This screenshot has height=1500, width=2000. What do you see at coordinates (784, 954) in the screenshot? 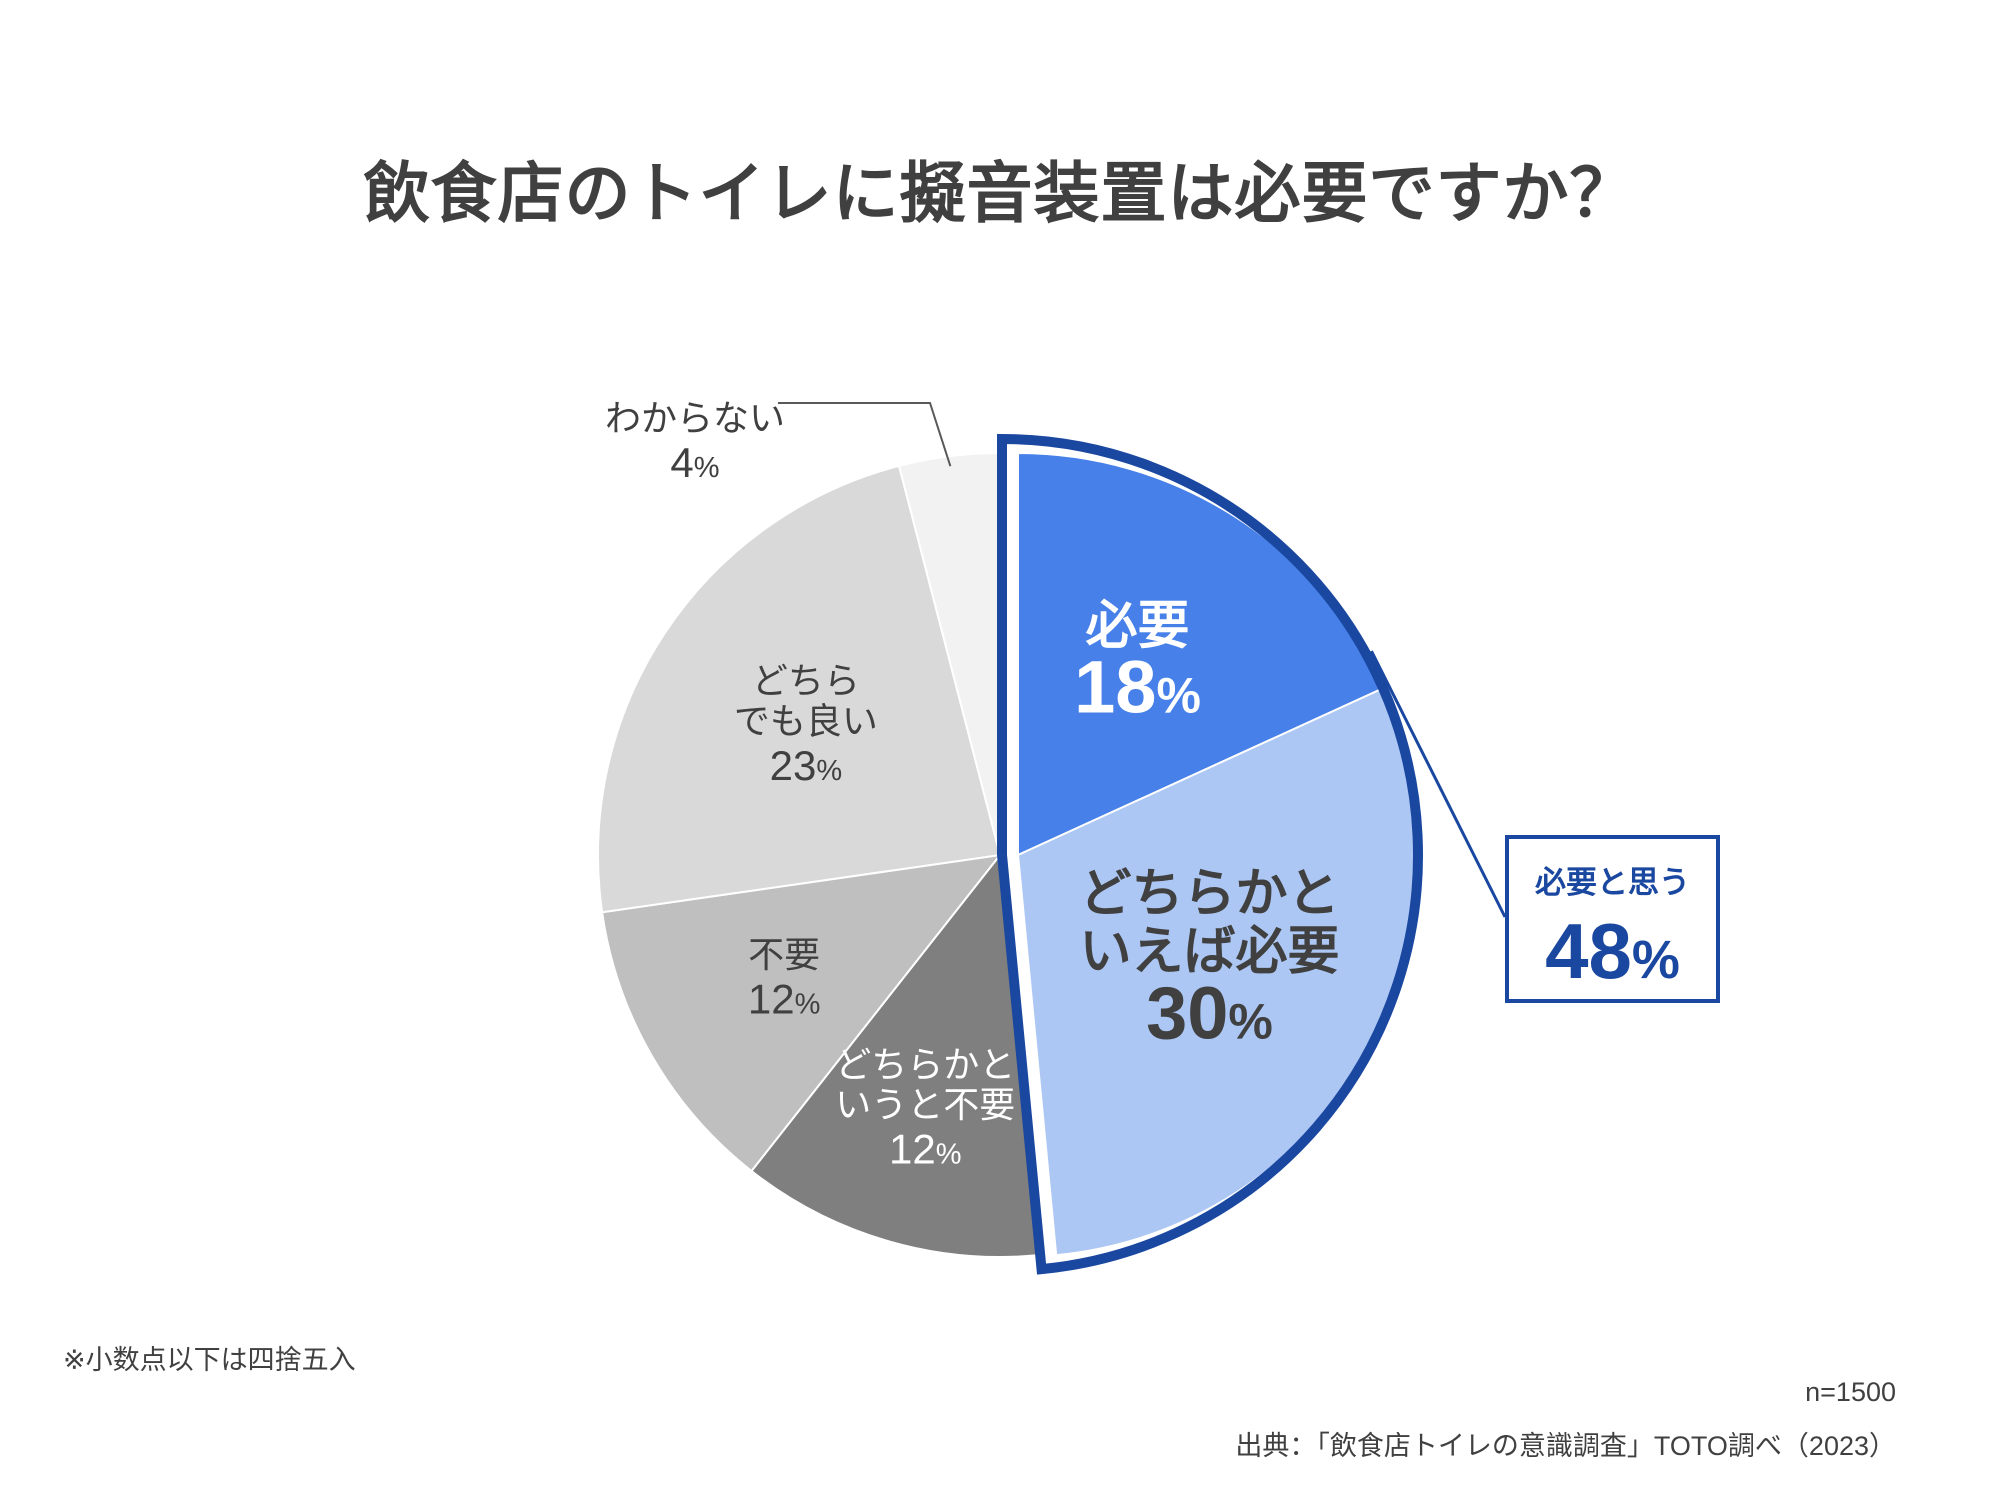
I see `pie-slice-4-label-line-1: 不要` at bounding box center [784, 954].